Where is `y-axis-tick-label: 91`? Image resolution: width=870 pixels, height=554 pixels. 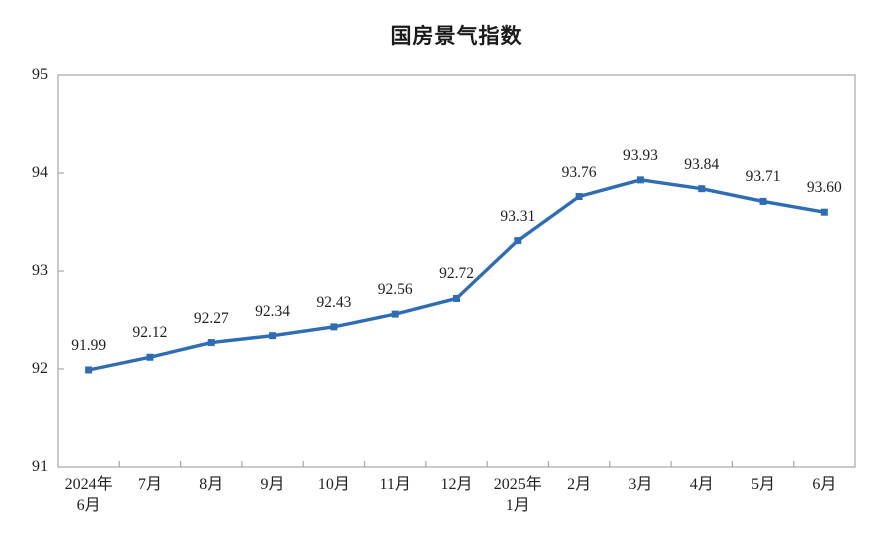
y-axis-tick-label: 91 is located at coordinates (40, 466).